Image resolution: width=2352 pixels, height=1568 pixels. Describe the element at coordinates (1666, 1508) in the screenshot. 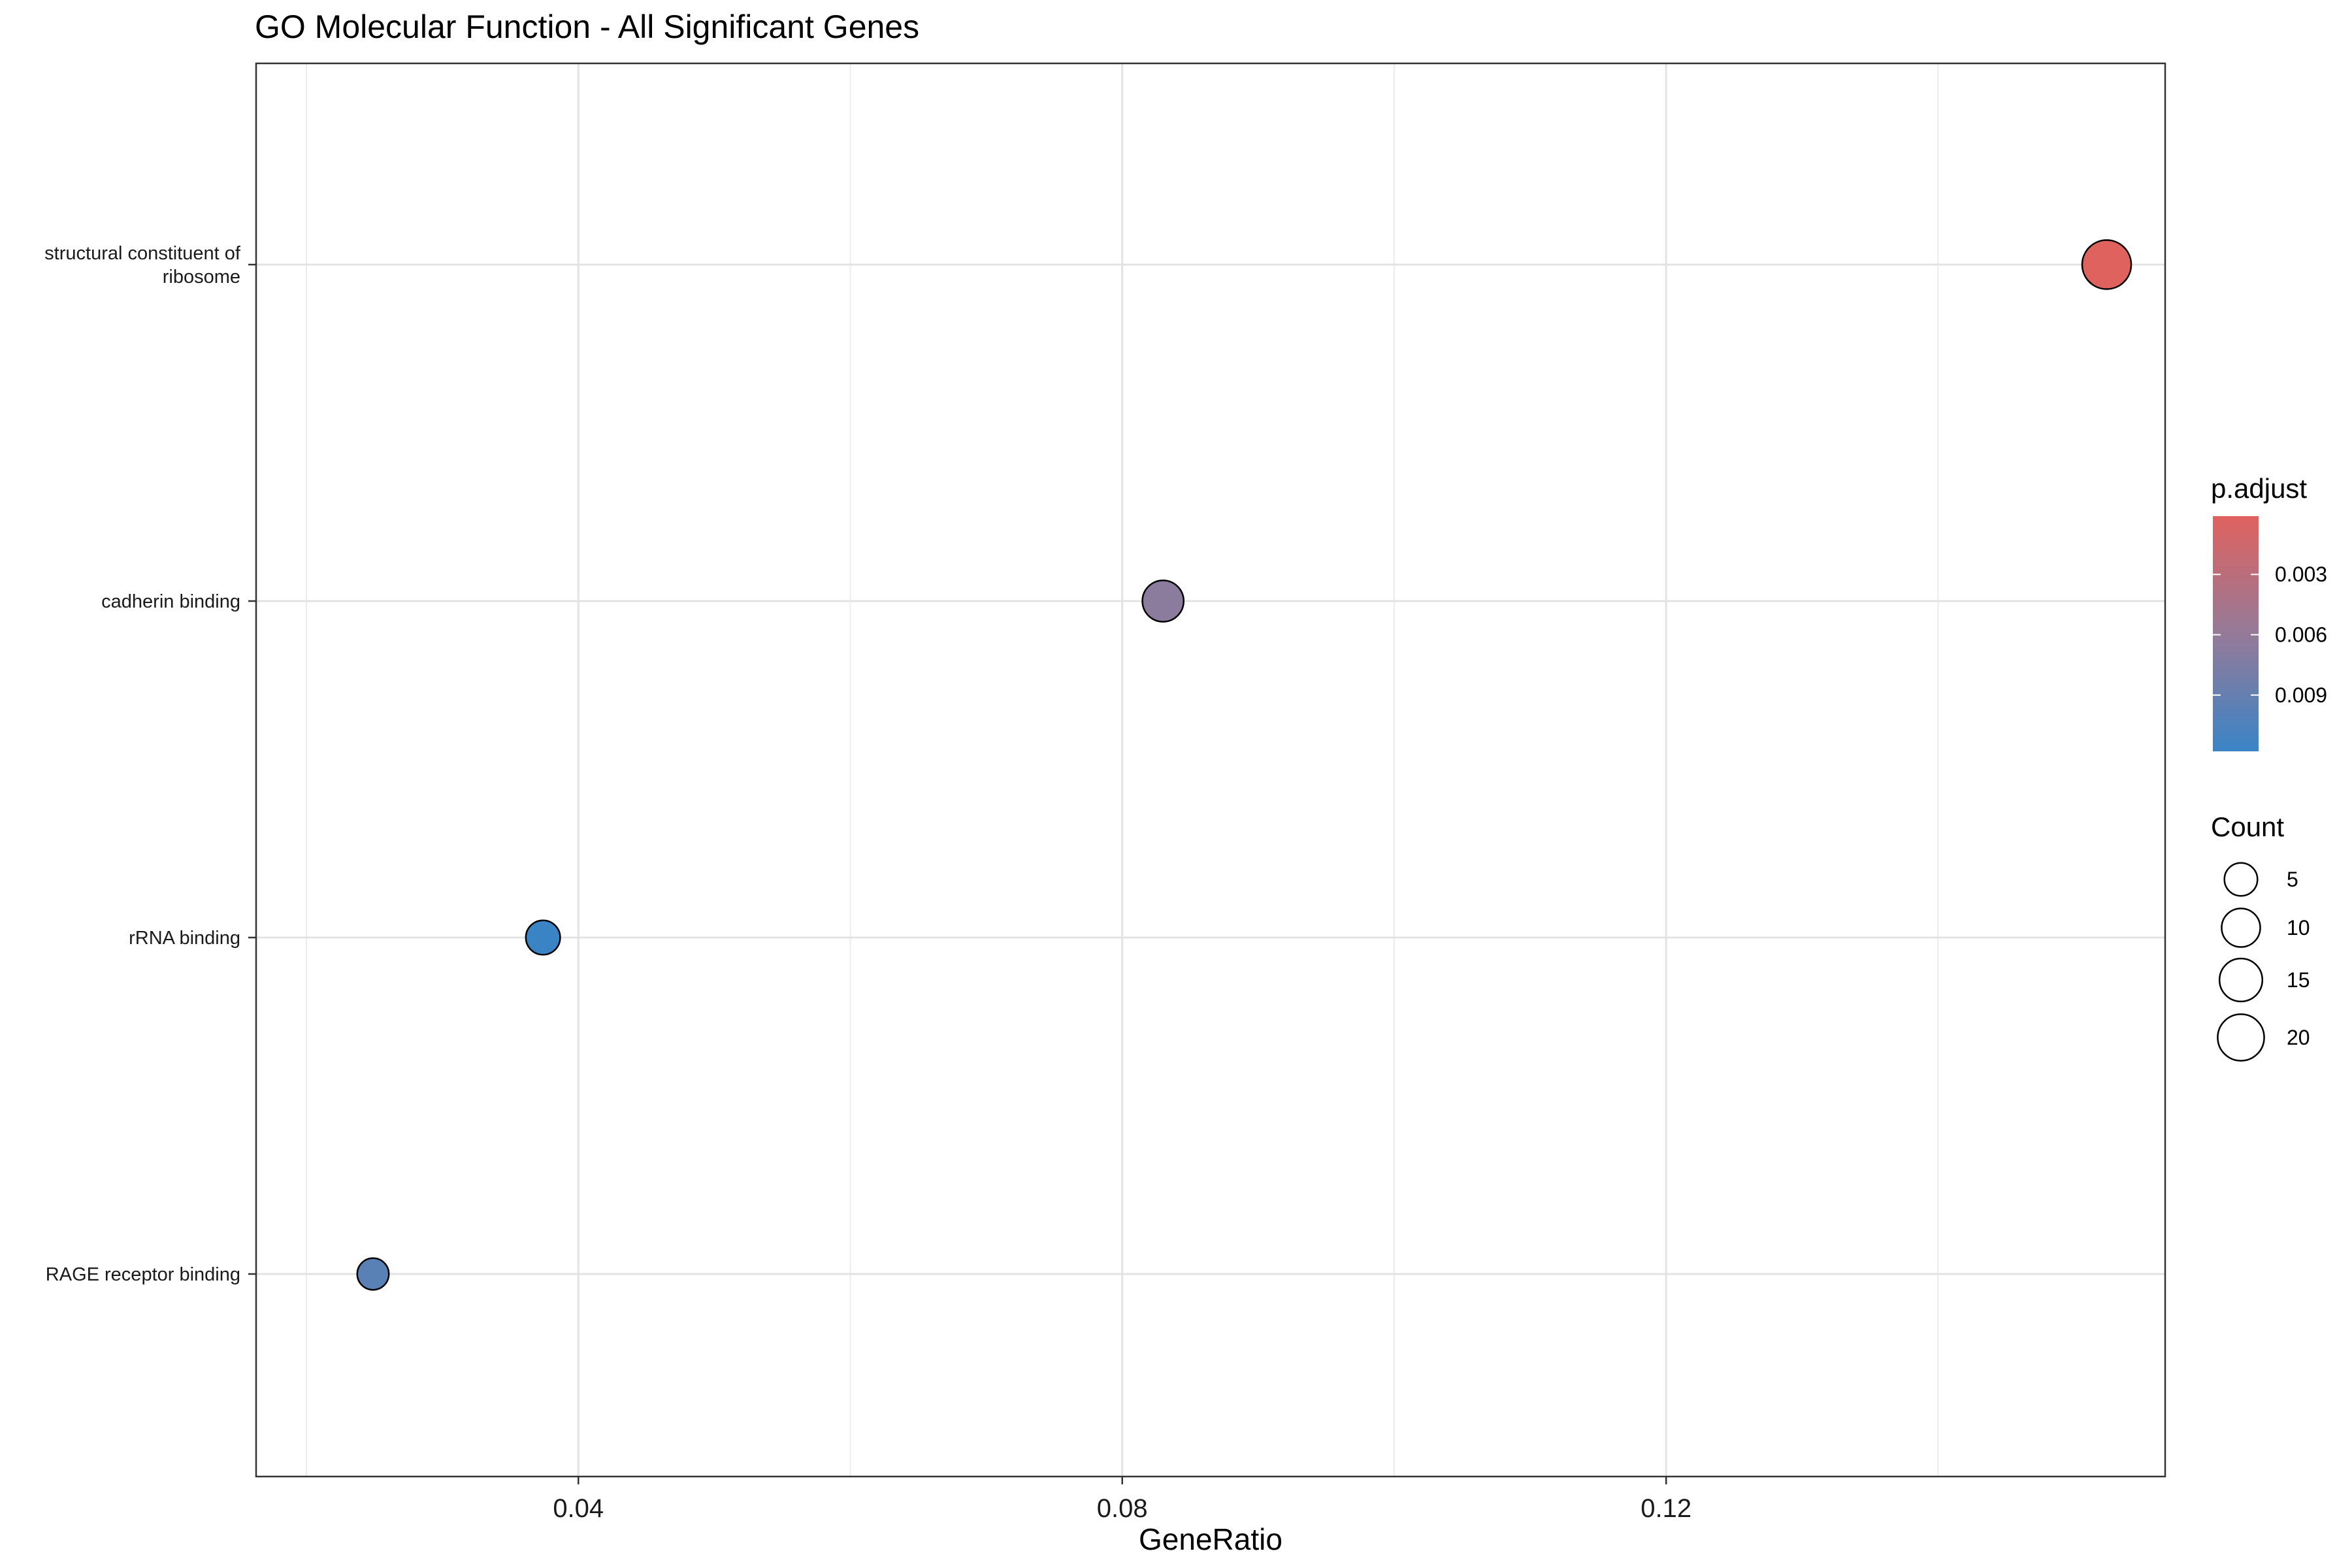

I see `x-tick-label: 0.12` at that location.